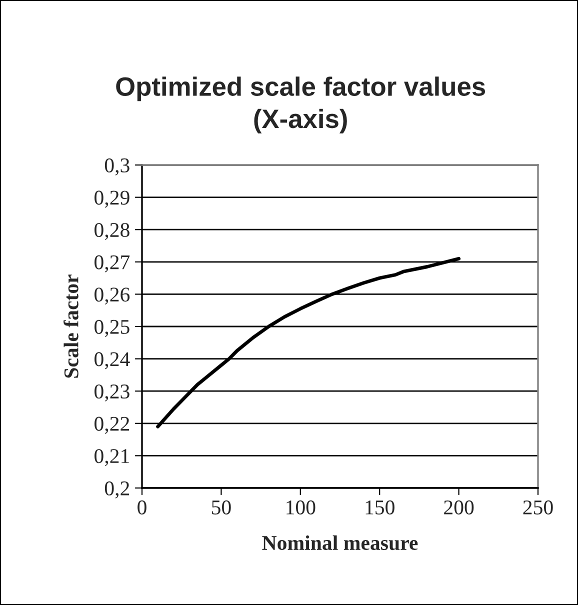 This screenshot has height=605, width=578. Describe the element at coordinates (112, 361) in the screenshot. I see `y-tick-label: 0,24` at that location.